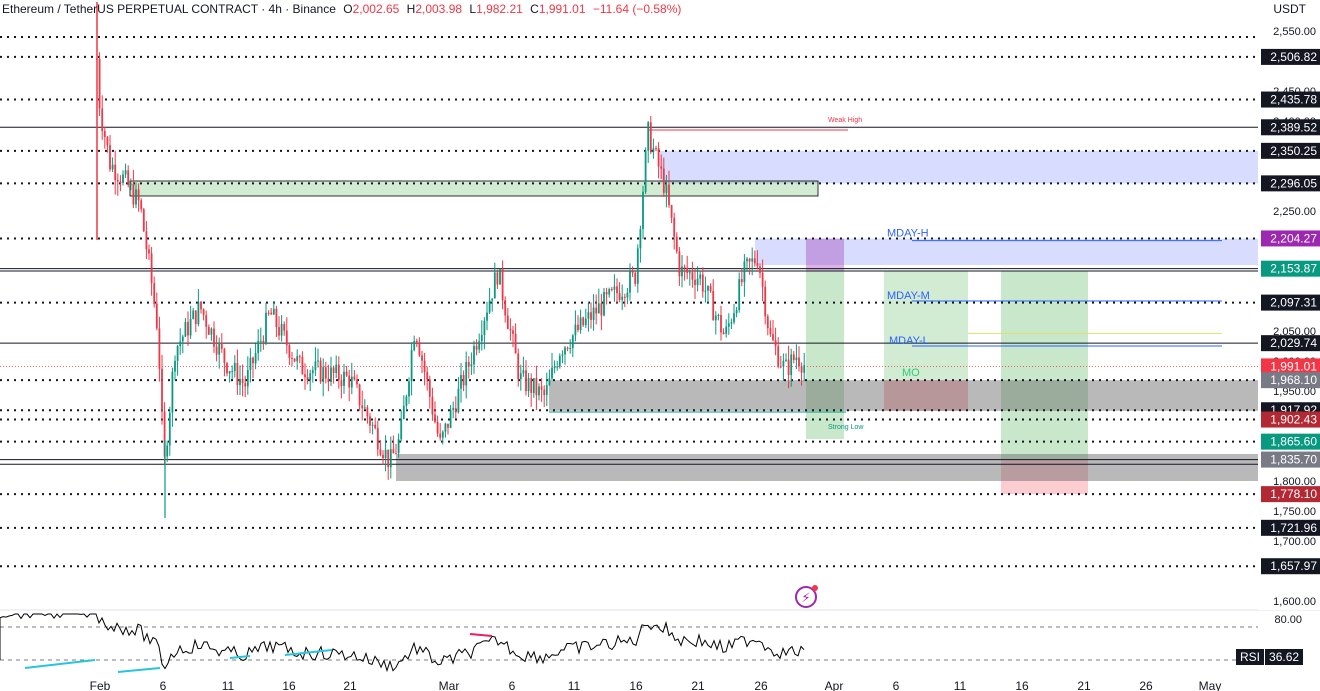 The height and width of the screenshot is (691, 1320). I want to click on mday-h-purple, so click(825, 254).